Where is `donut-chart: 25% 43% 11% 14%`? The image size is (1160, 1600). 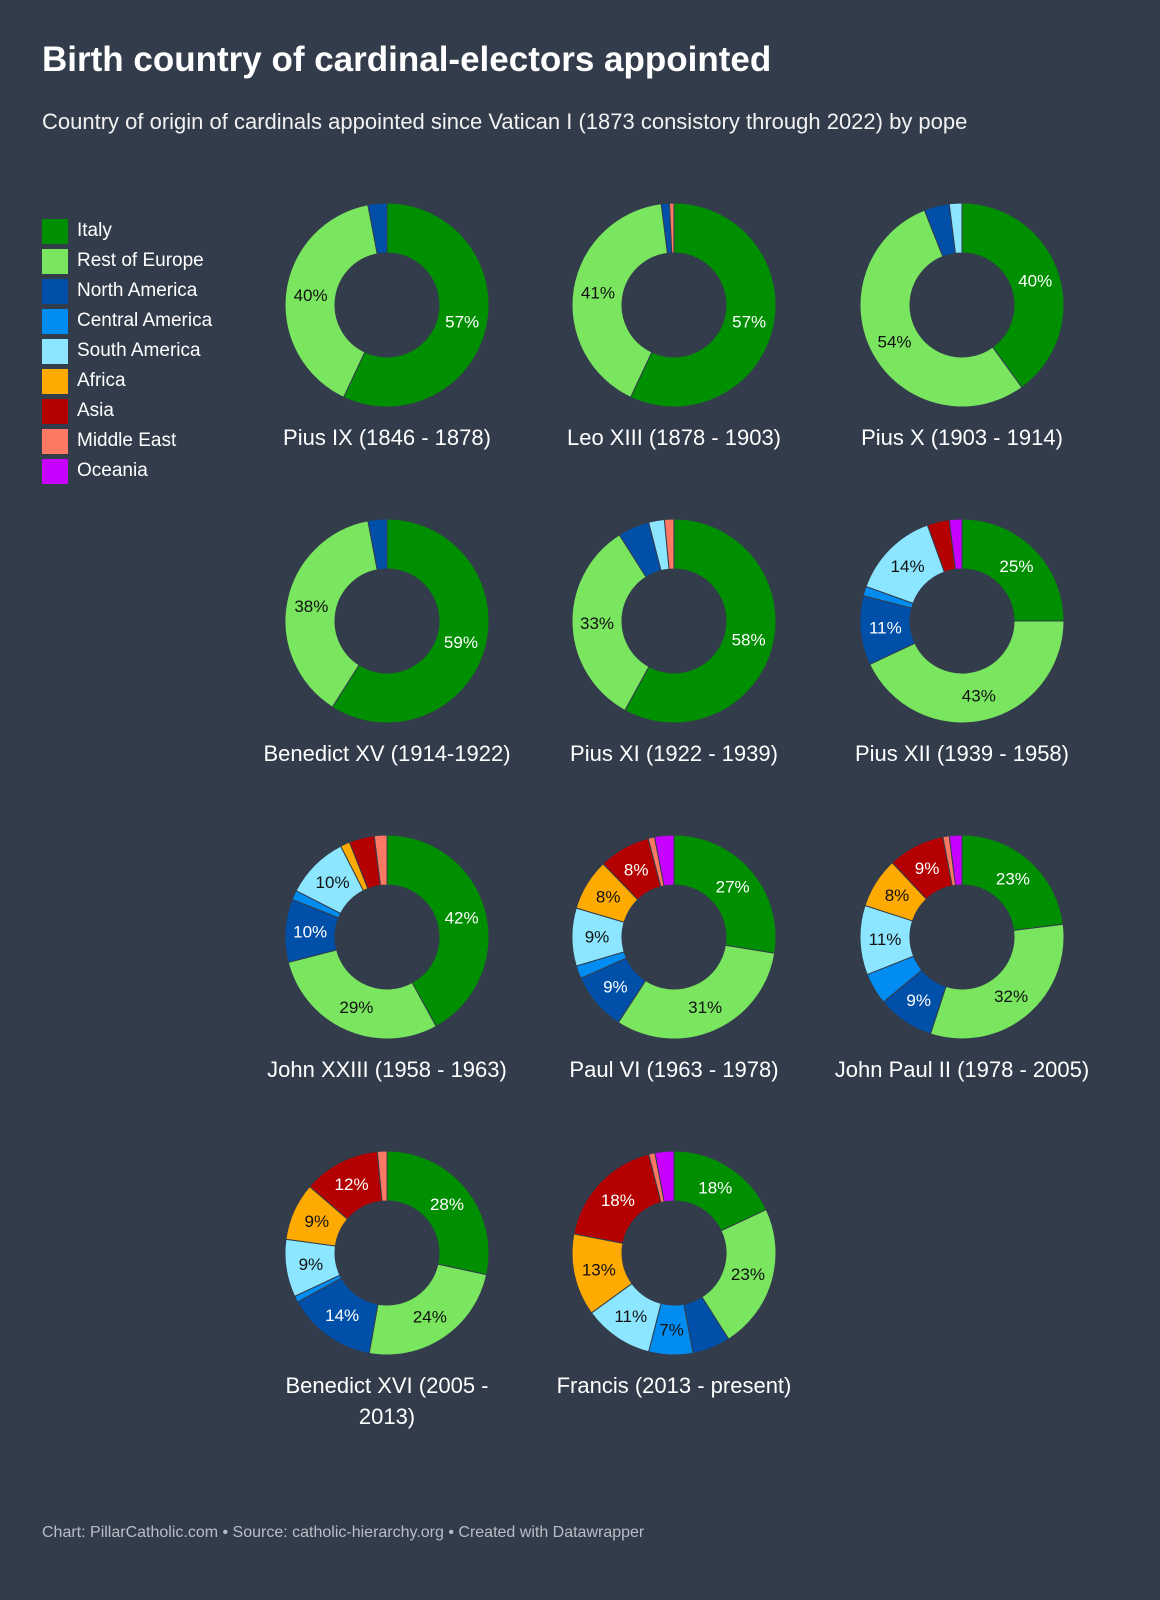
donut-chart: 25% 43% 11% 14% is located at coordinates (962, 621).